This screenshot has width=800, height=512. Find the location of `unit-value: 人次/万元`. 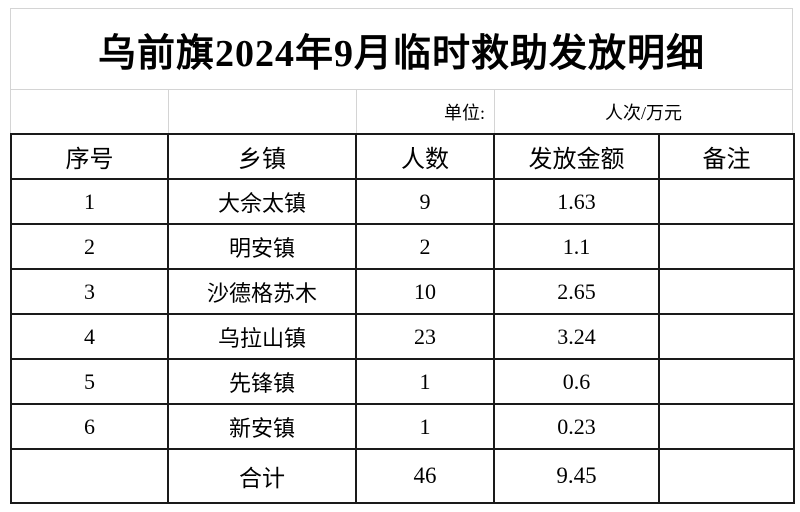

unit-value: 人次/万元 is located at coordinates (643, 111).